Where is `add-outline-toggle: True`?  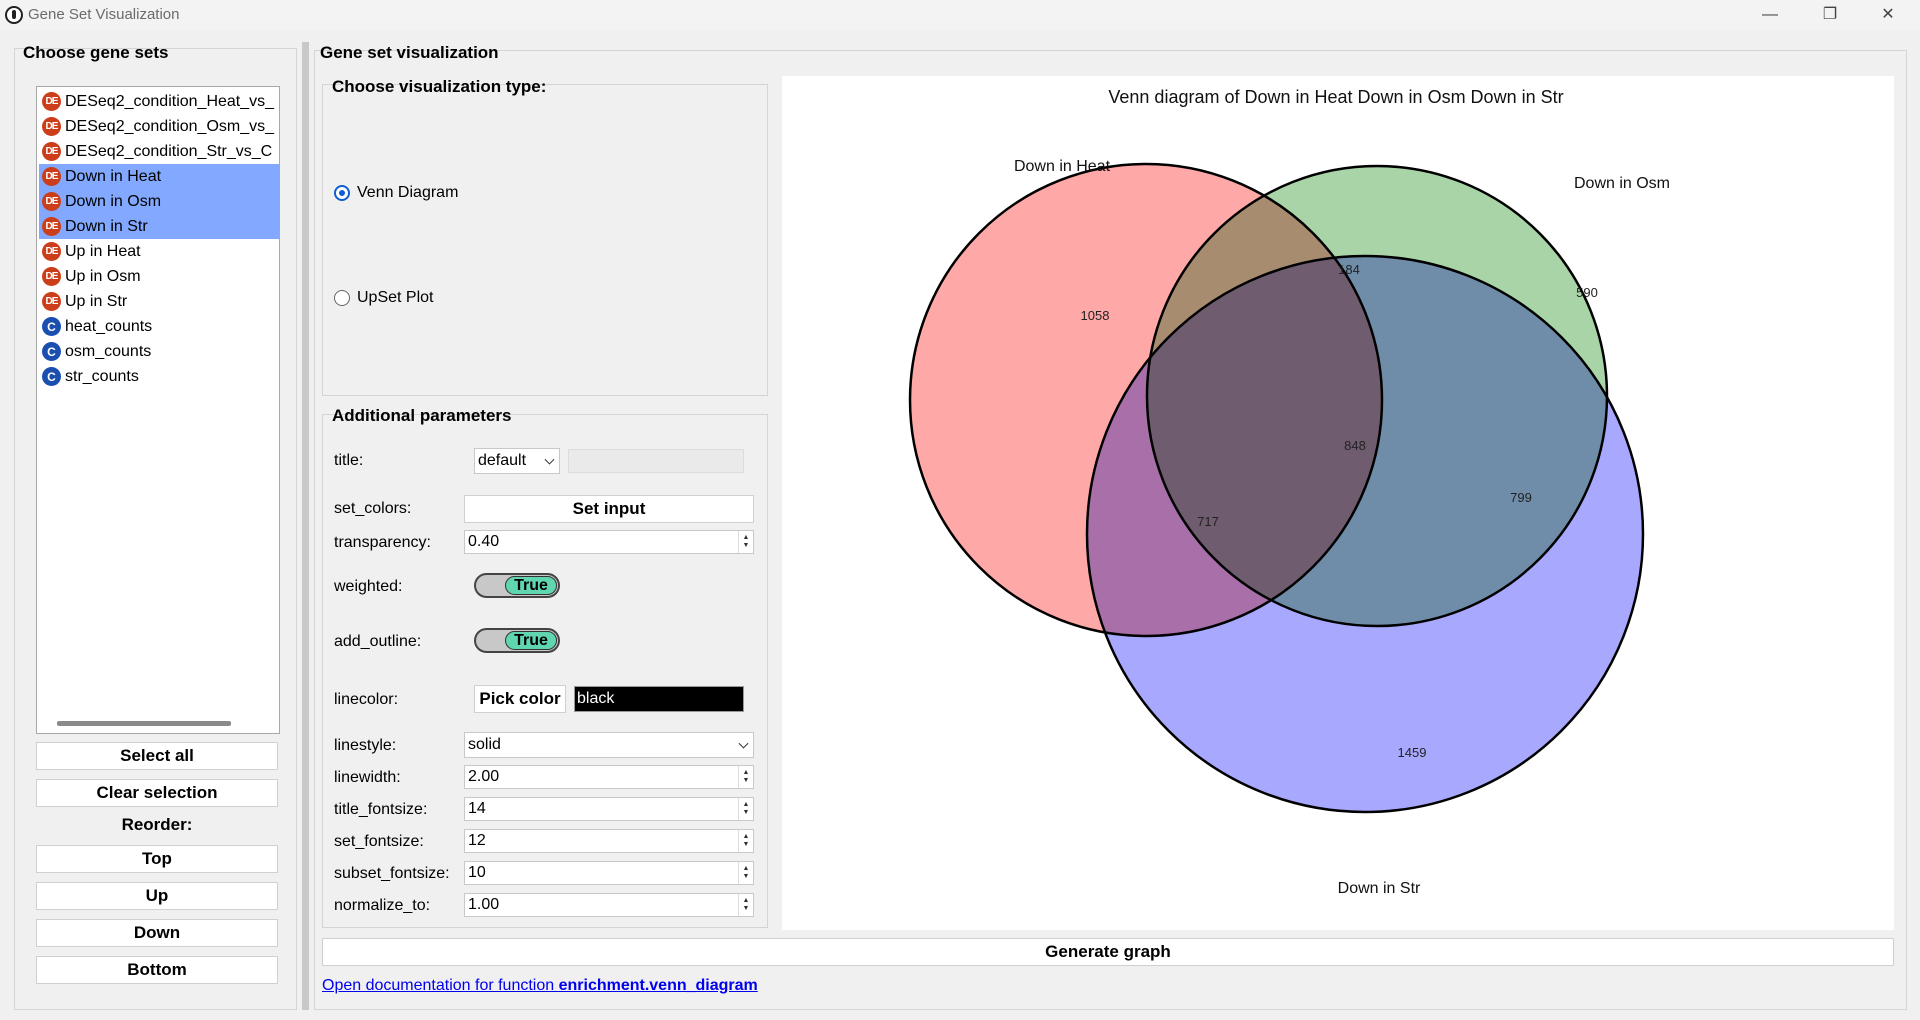 add-outline-toggle: True is located at coordinates (517, 640).